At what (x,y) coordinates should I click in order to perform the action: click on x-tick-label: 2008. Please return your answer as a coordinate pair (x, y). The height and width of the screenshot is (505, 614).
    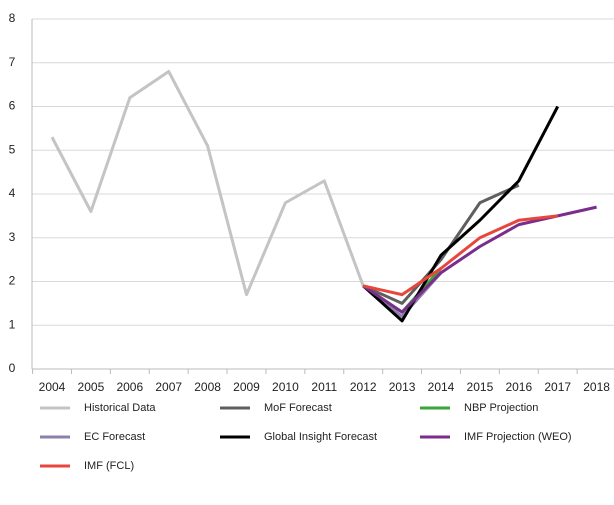
    Looking at the image, I should click on (207, 387).